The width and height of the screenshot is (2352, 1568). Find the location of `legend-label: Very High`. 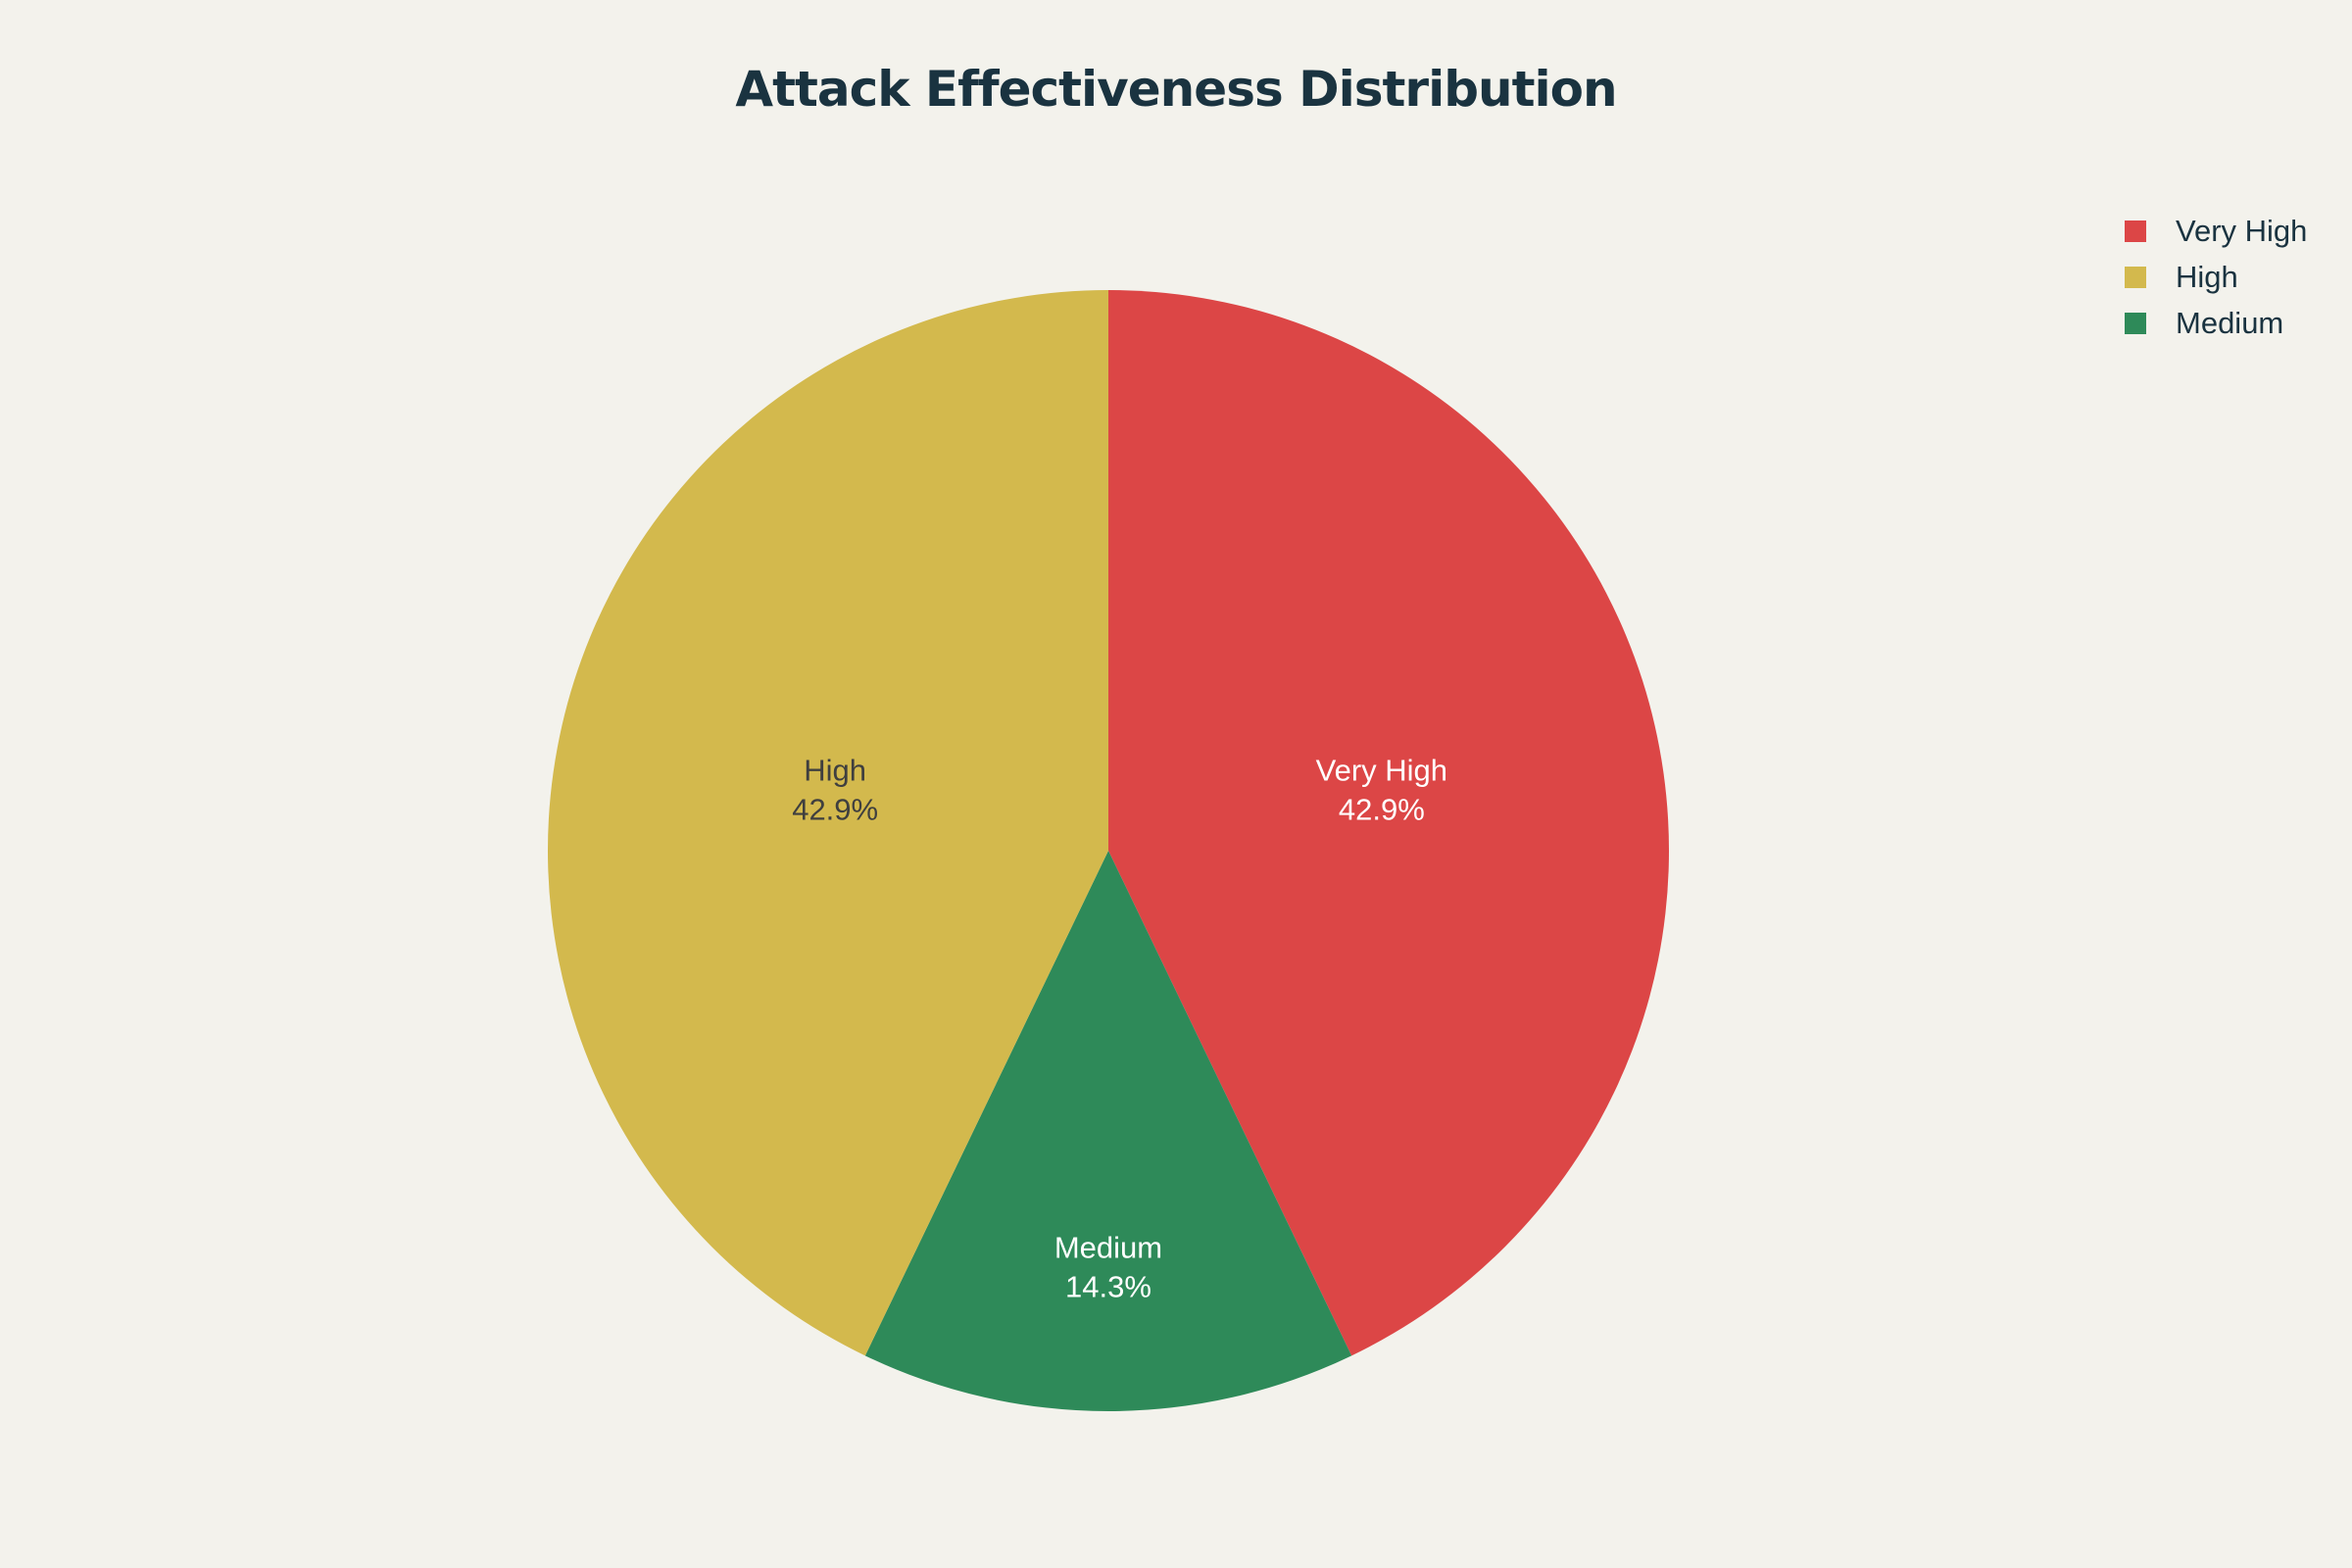

legend-label: Very High is located at coordinates (2242, 230).